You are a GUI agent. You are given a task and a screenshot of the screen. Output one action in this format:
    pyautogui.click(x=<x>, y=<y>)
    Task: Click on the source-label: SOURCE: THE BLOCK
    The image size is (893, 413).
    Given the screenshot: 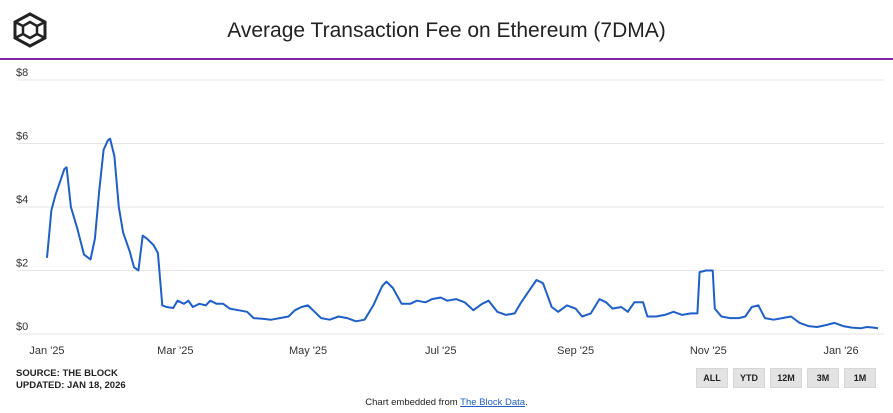 What is the action you would take?
    pyautogui.click(x=67, y=373)
    